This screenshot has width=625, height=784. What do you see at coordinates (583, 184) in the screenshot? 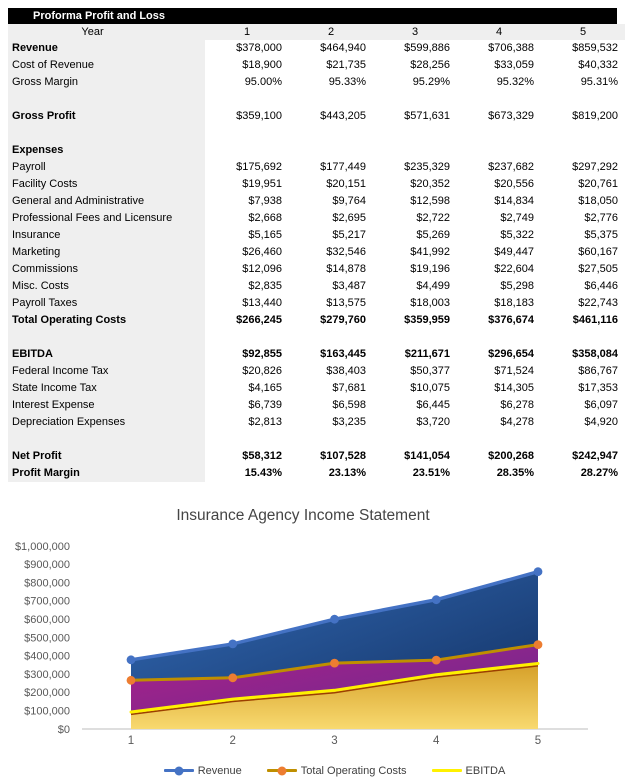
I see `value-cell: $20,761` at bounding box center [583, 184].